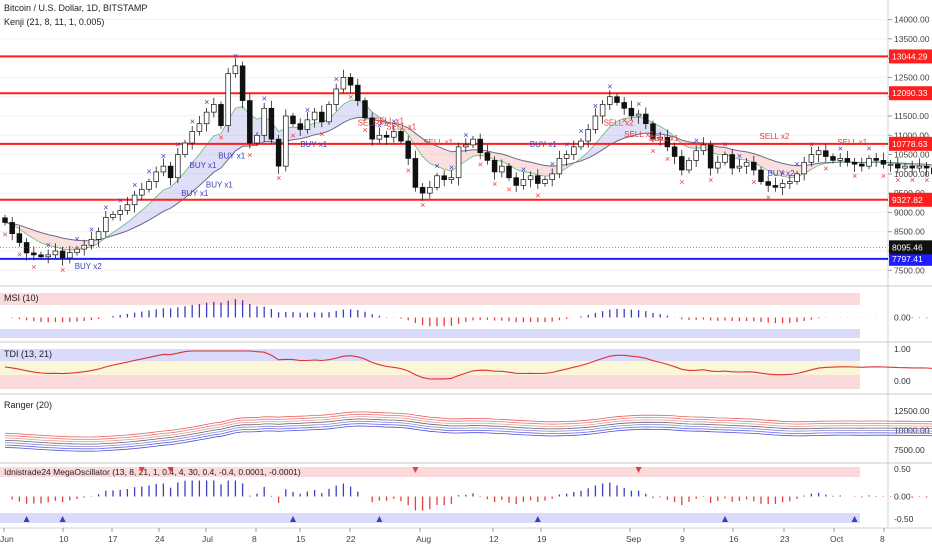  I want to click on x-tick-label: 23, so click(785, 539).